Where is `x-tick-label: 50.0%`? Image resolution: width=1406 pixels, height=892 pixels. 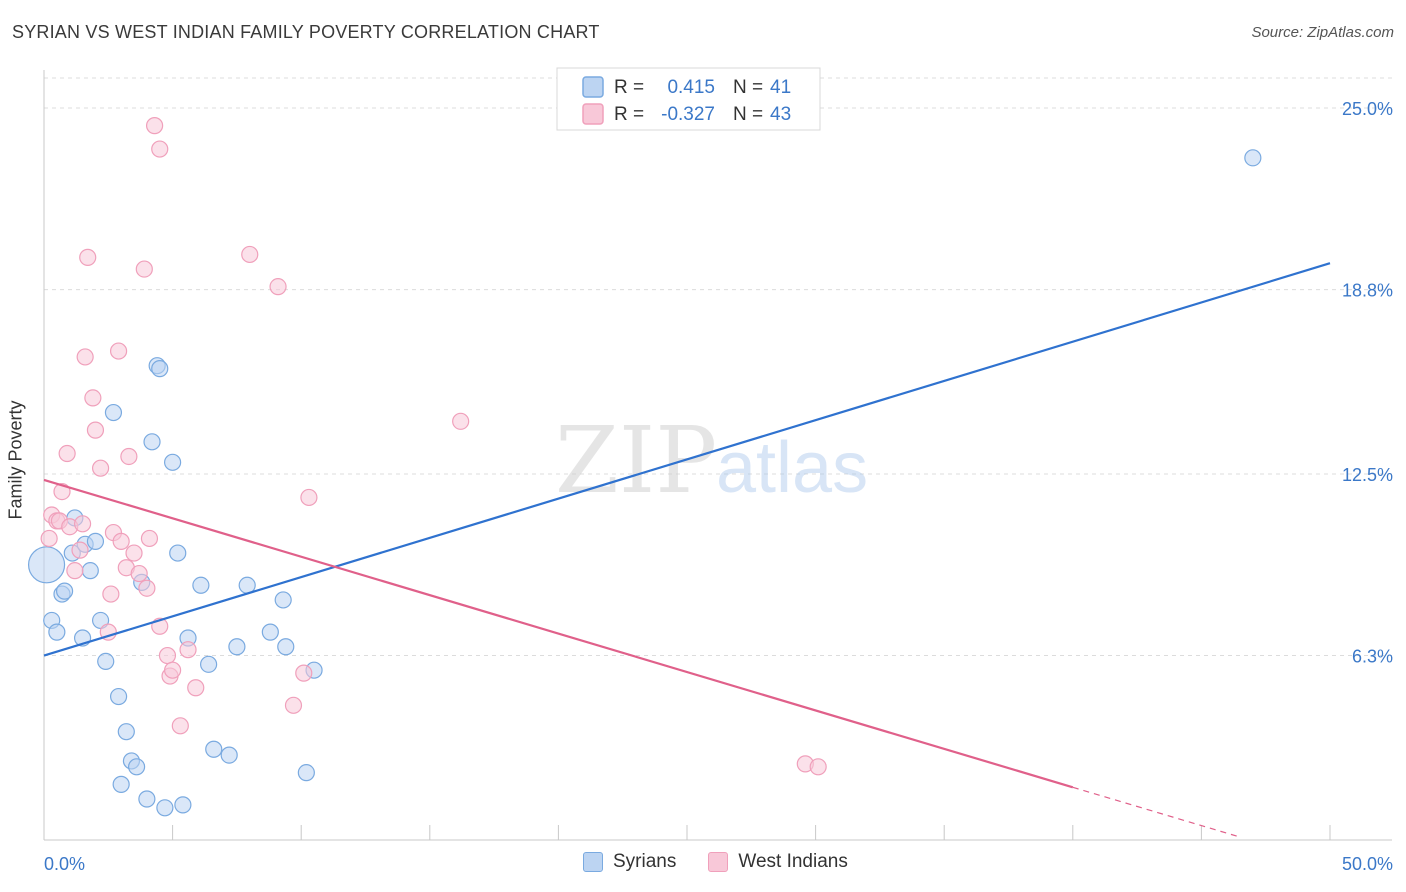
x-tick-label: 50.0% is located at coordinates (1367, 864).